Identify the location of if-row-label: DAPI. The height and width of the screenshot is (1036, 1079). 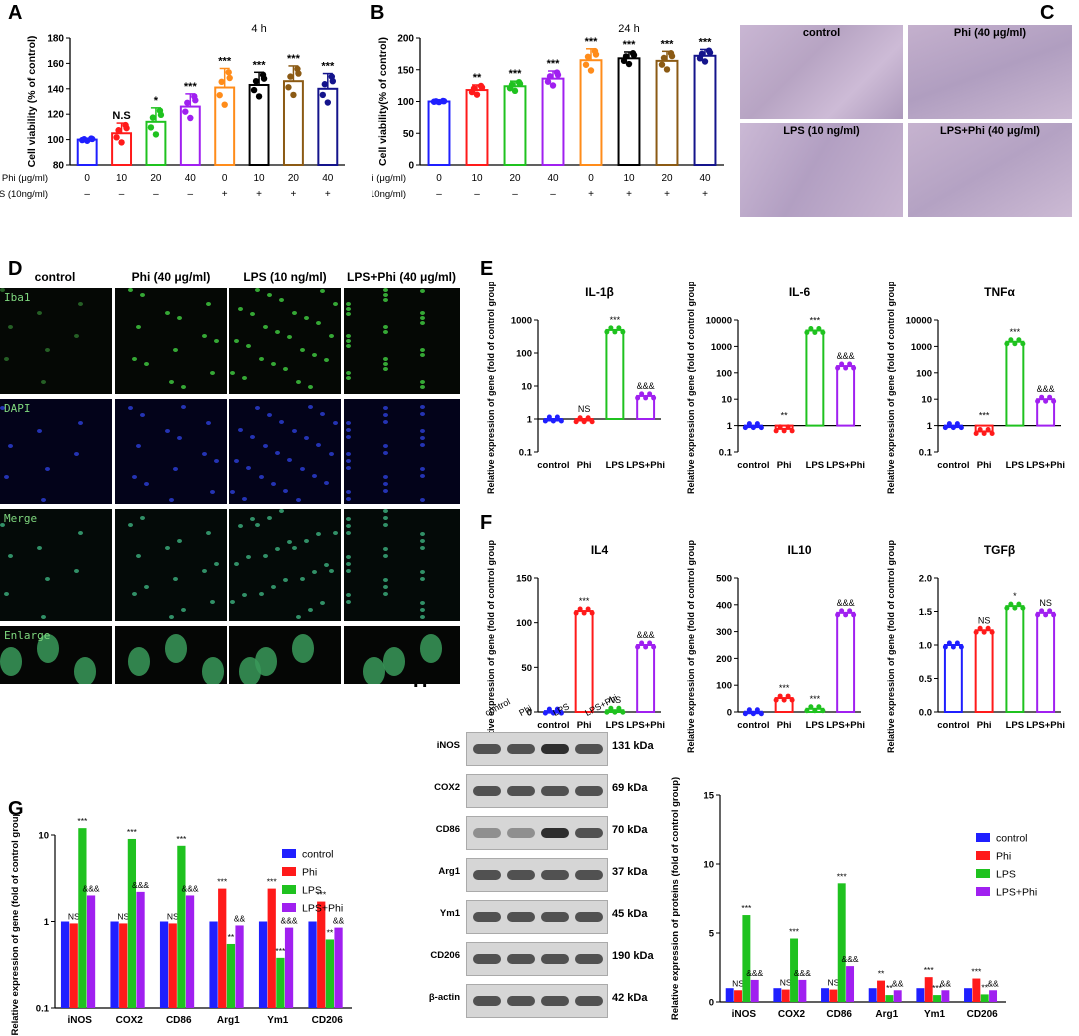
(17, 408).